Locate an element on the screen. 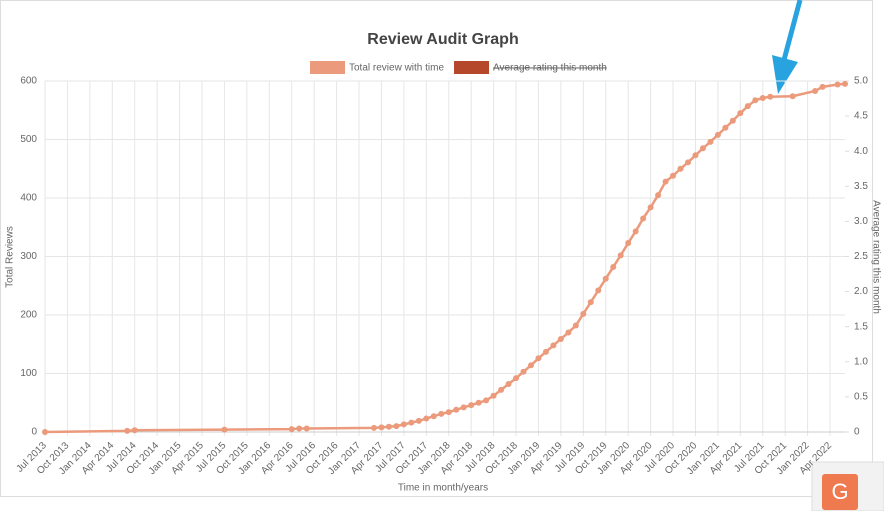 Image resolution: width=884 pixels, height=511 pixels. y2-tick-label: 2.0 is located at coordinates (861, 291).